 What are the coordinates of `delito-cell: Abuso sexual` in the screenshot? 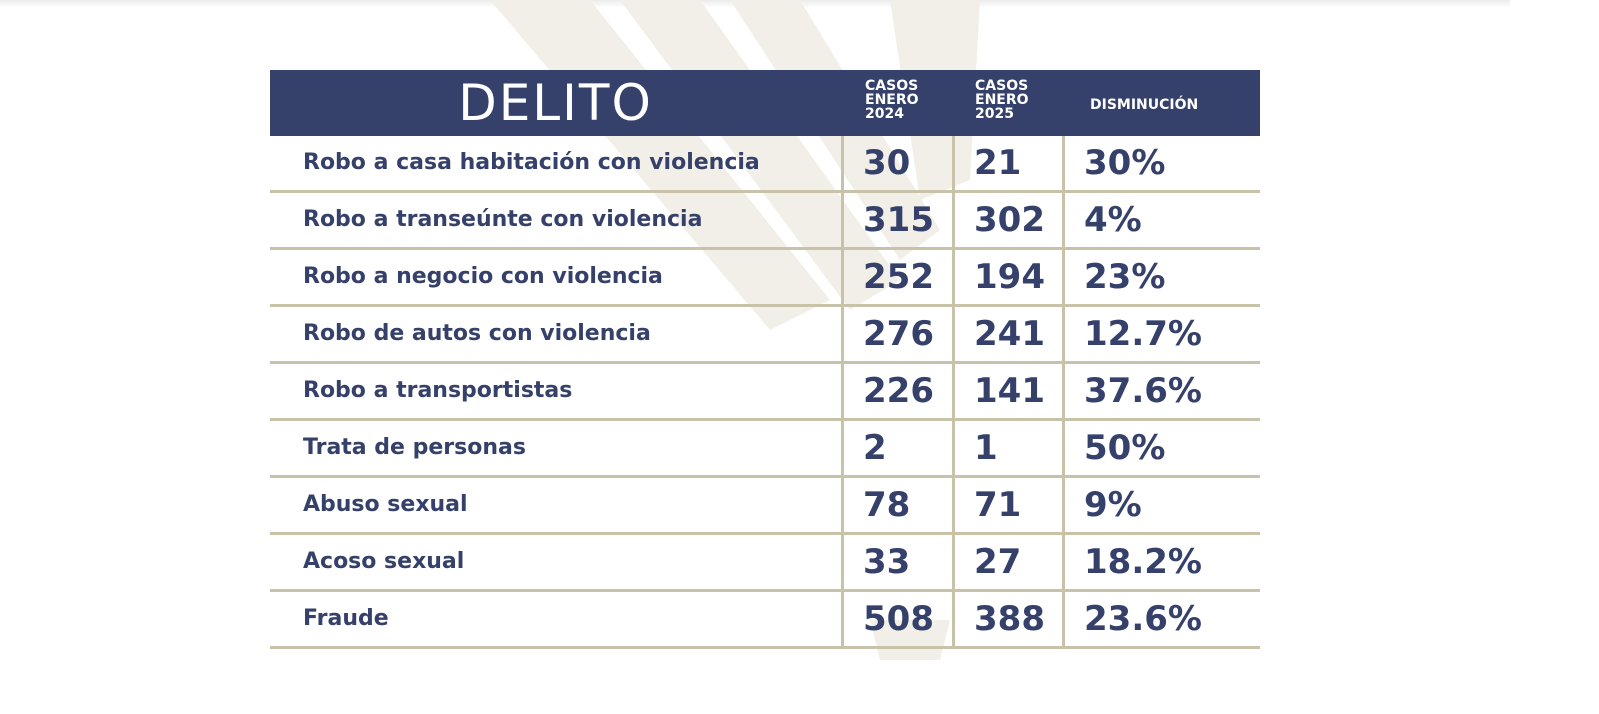 It's located at (385, 504).